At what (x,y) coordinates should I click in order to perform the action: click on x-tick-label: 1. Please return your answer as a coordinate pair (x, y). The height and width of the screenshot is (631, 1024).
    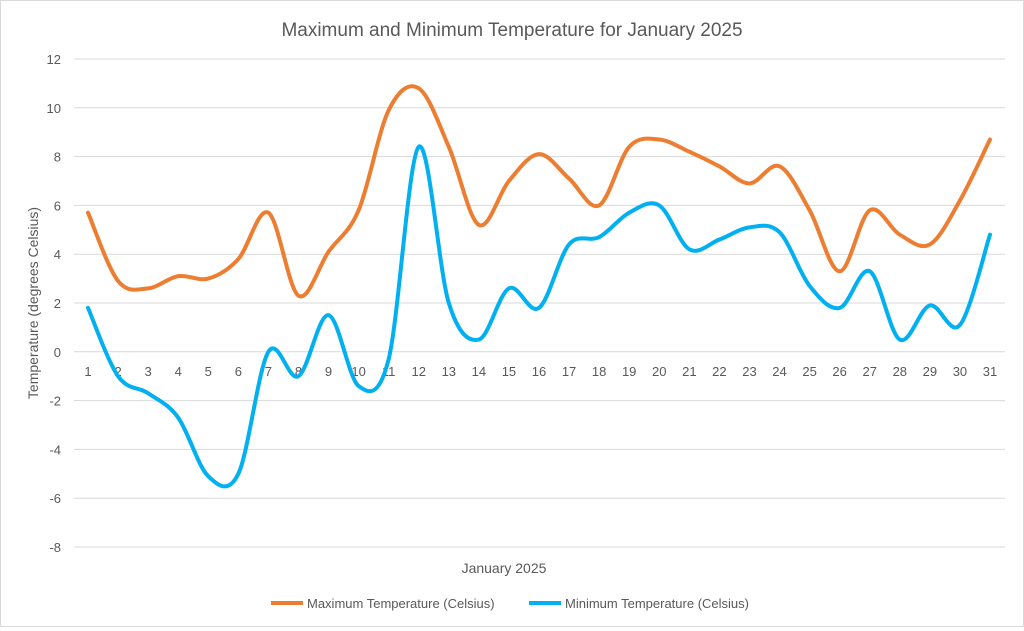
    Looking at the image, I should click on (87, 371).